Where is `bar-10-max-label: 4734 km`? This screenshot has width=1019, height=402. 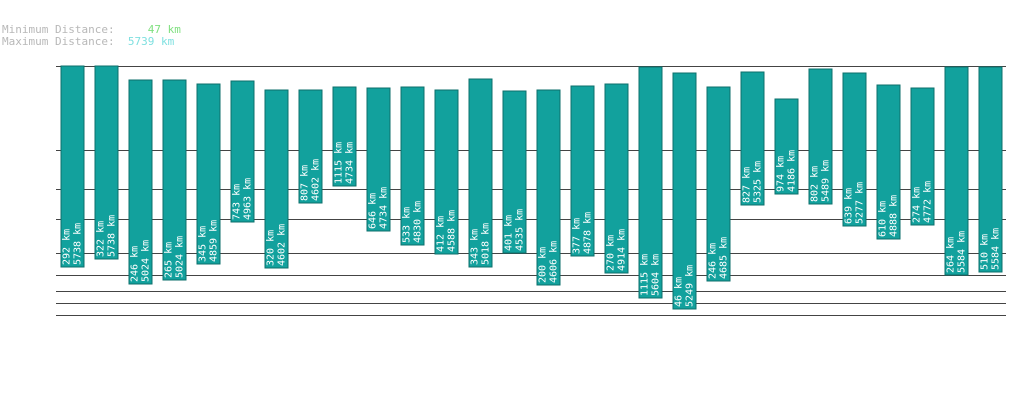
bar-10-max-label: 4734 km is located at coordinates (384, 208).